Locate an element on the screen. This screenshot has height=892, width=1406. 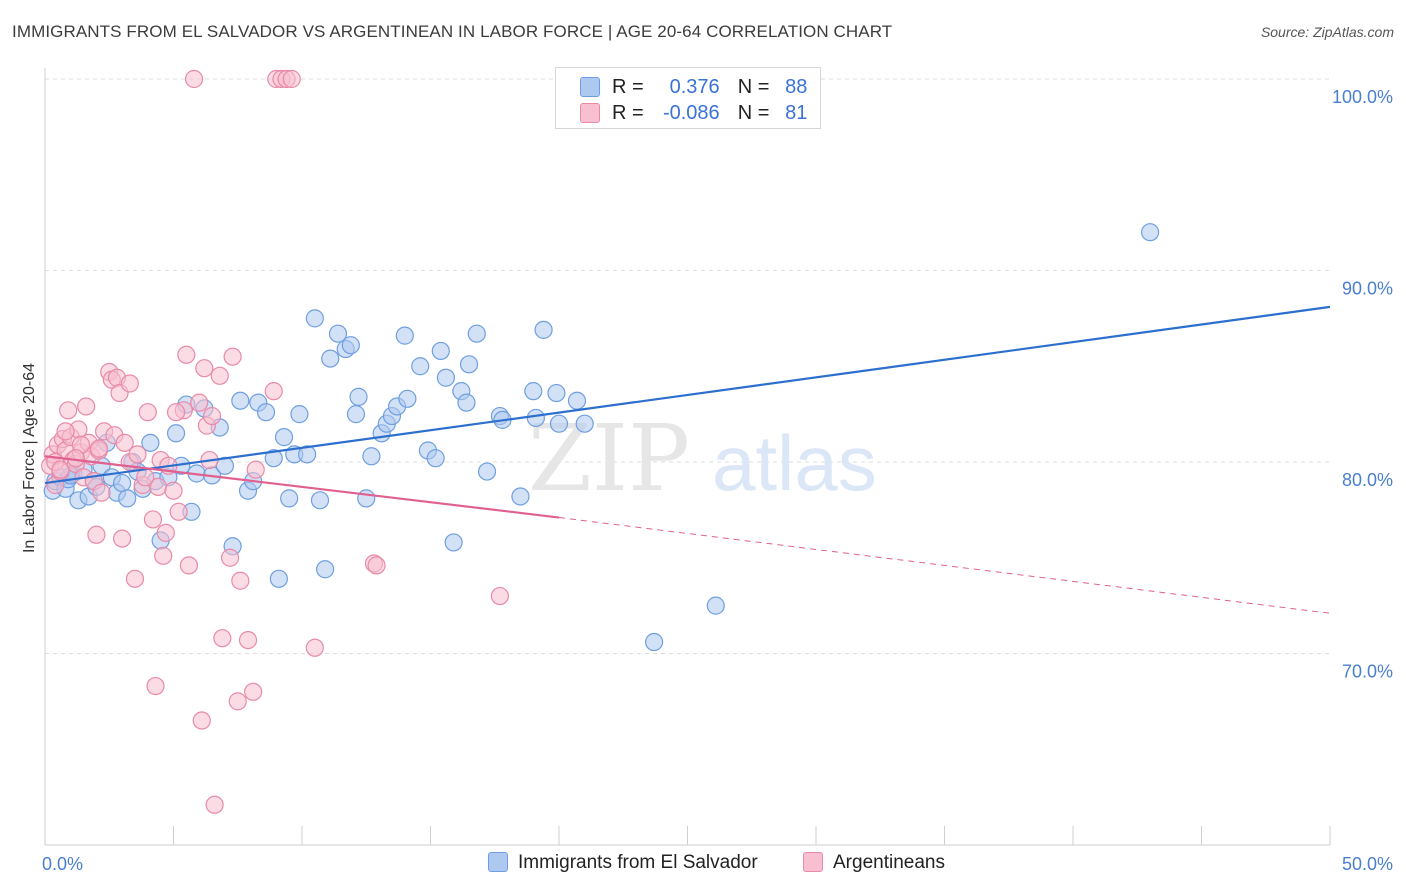
source-credit: Source: ZipAtlas.com is located at coordinates (1327, 32).